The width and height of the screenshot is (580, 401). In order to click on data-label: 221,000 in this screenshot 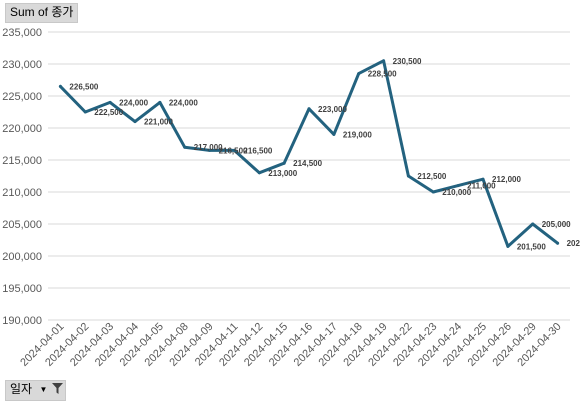, I will do `click(158, 122)`.